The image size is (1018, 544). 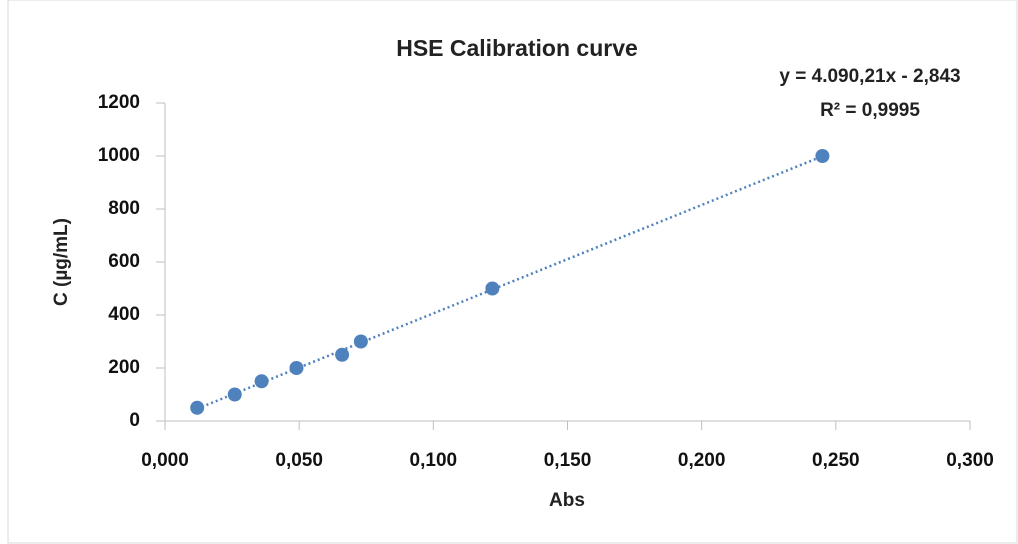 What do you see at coordinates (836, 460) in the screenshot?
I see `x-tick-label: 0,250` at bounding box center [836, 460].